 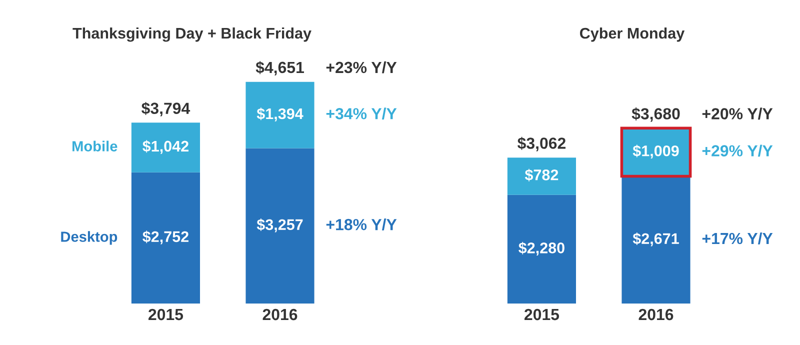 What do you see at coordinates (89, 238) in the screenshot?
I see `series-label: Desktop` at bounding box center [89, 238].